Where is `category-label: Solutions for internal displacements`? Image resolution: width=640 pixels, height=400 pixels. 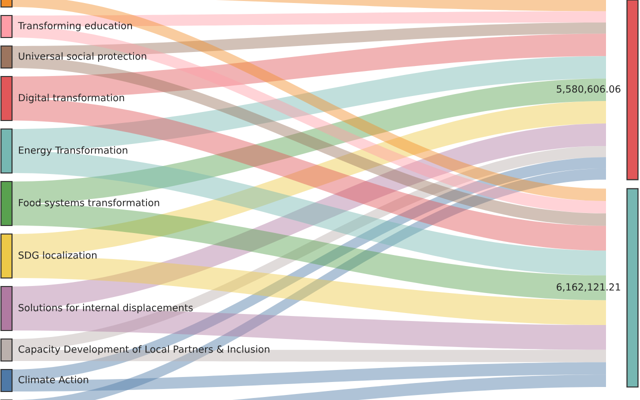 category-label: Solutions for internal displacements is located at coordinates (105, 309).